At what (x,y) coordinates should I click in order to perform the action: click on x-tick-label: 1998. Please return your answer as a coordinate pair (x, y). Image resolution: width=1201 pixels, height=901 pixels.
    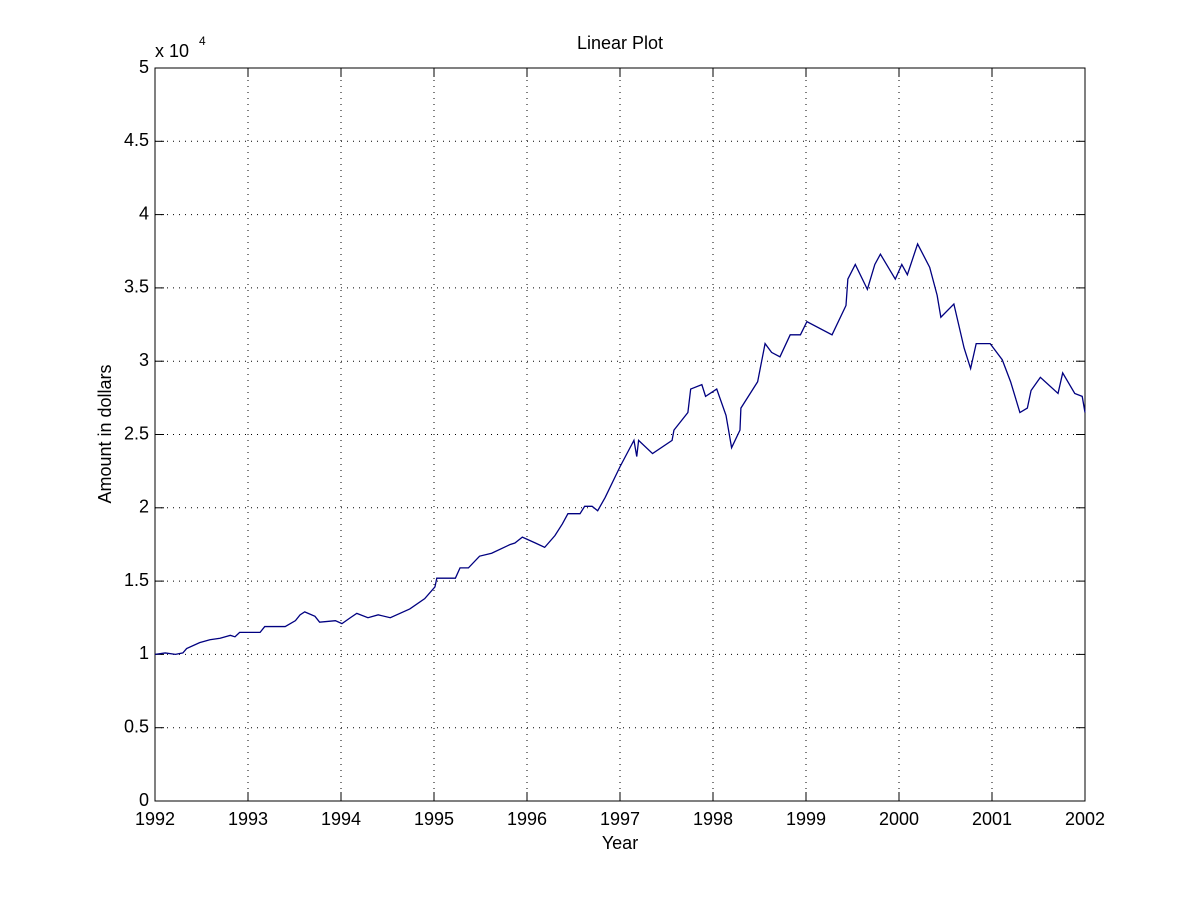
    Looking at the image, I should click on (713, 819).